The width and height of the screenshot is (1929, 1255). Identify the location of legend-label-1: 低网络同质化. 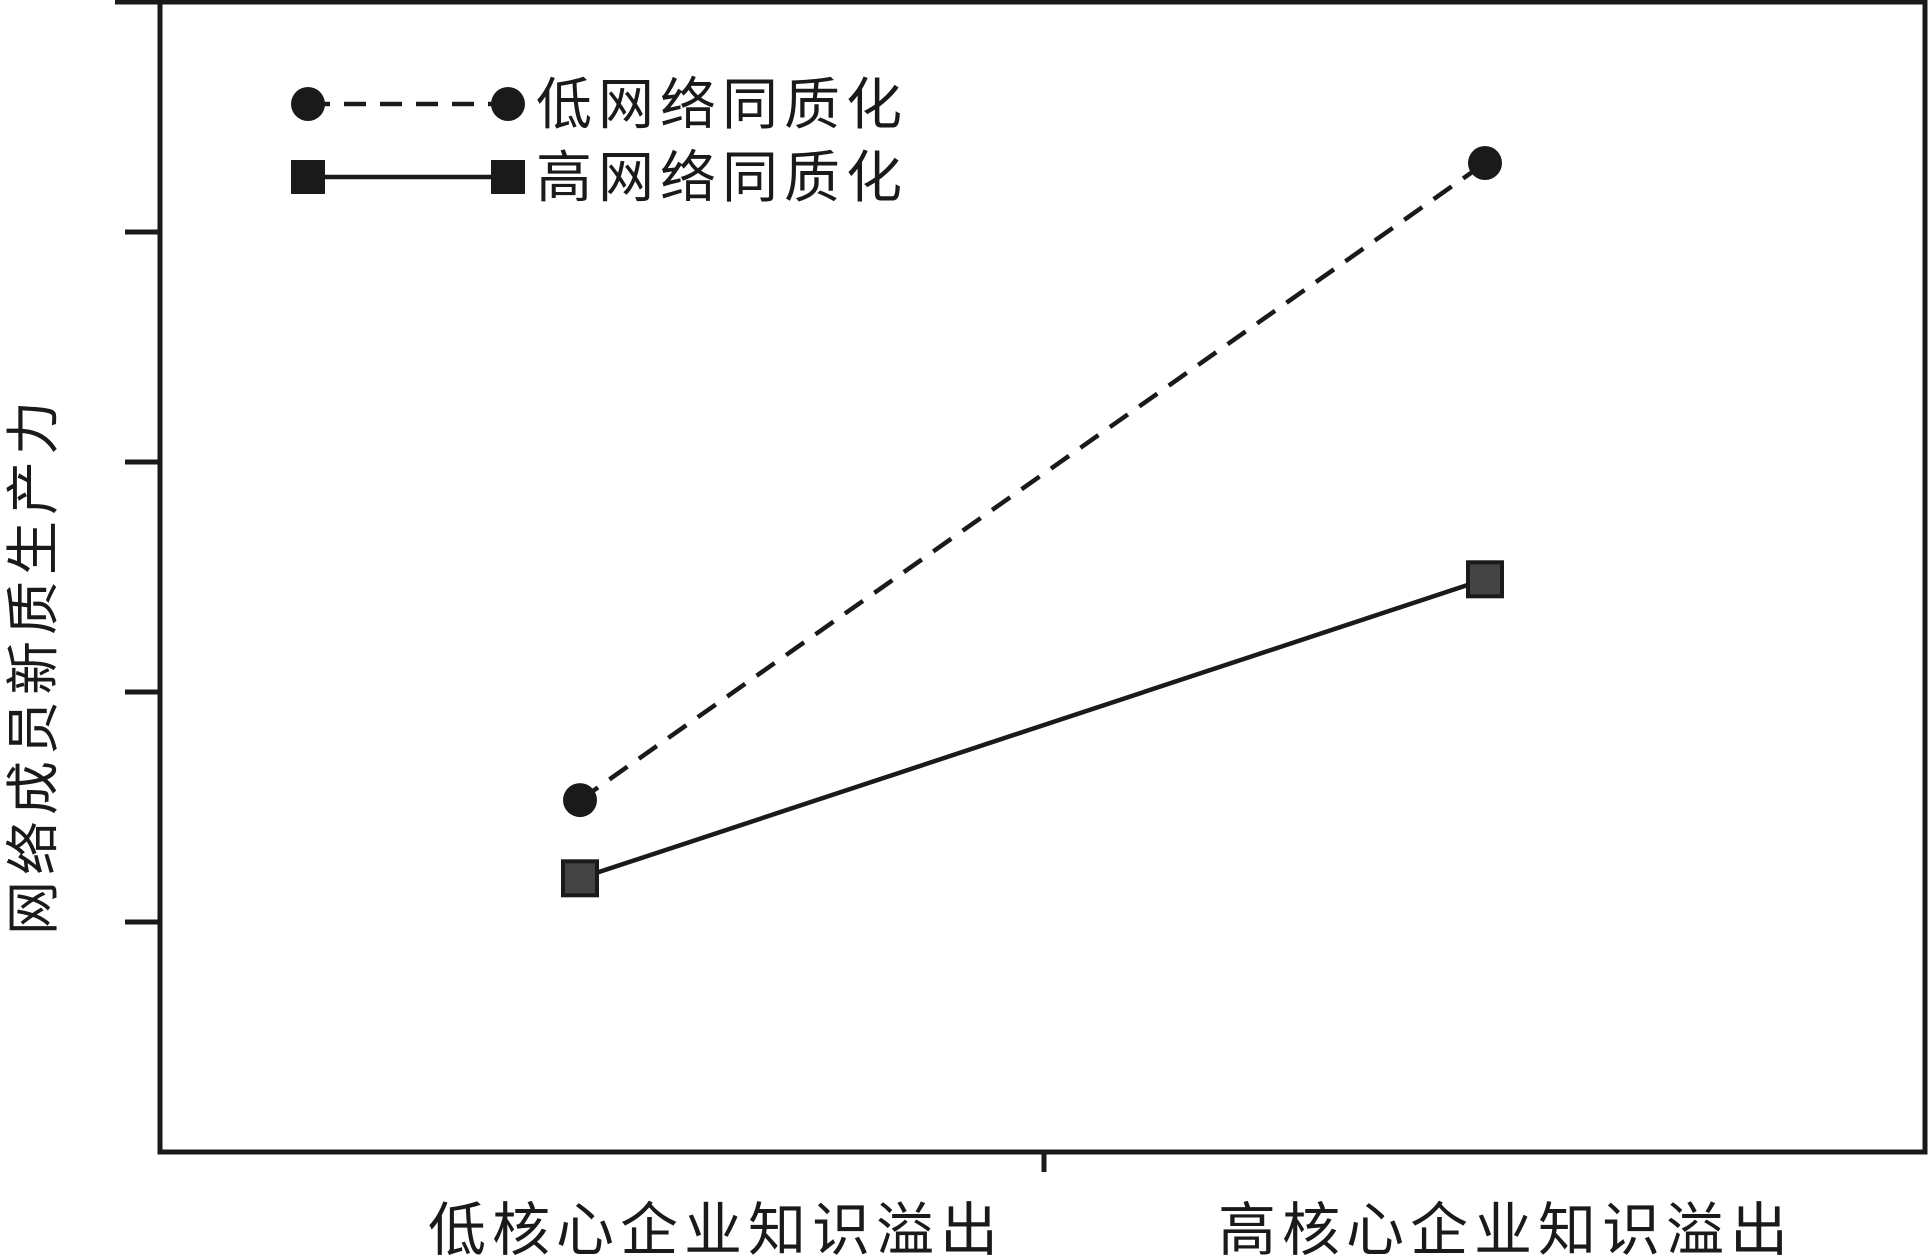
(722, 105).